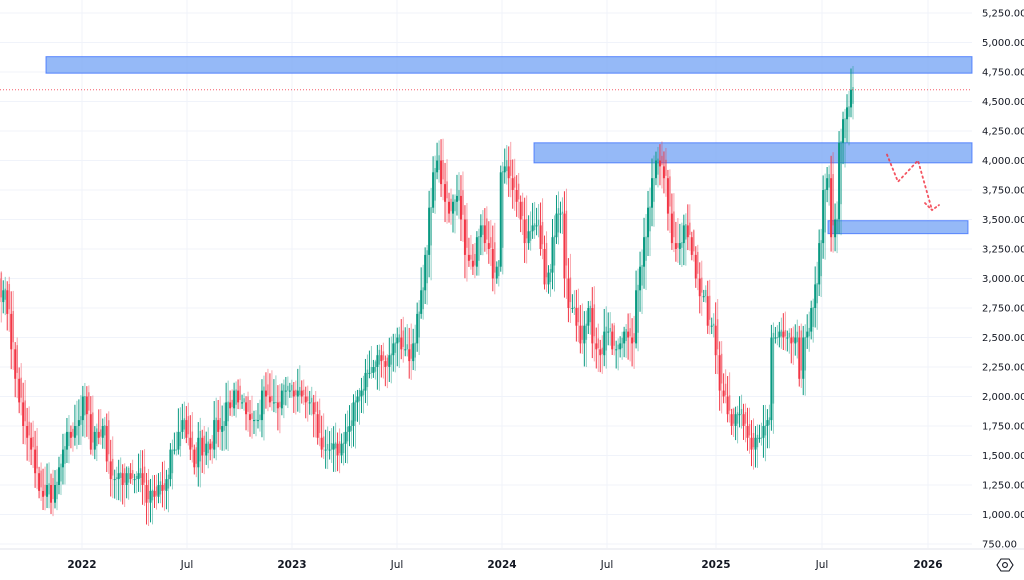 The image size is (1024, 580). Describe the element at coordinates (1003, 486) in the screenshot. I see `y-tick-label: 1,250.00` at that location.